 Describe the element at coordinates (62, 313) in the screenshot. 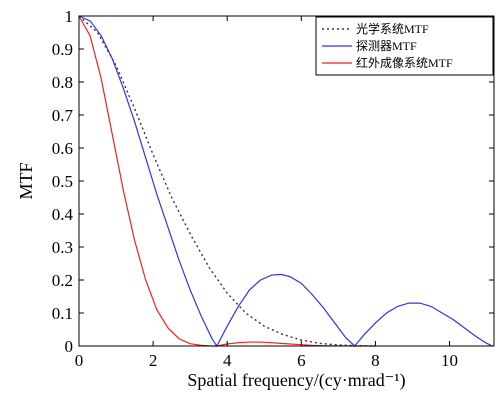

I see `y-tick-label: 0.1` at that location.